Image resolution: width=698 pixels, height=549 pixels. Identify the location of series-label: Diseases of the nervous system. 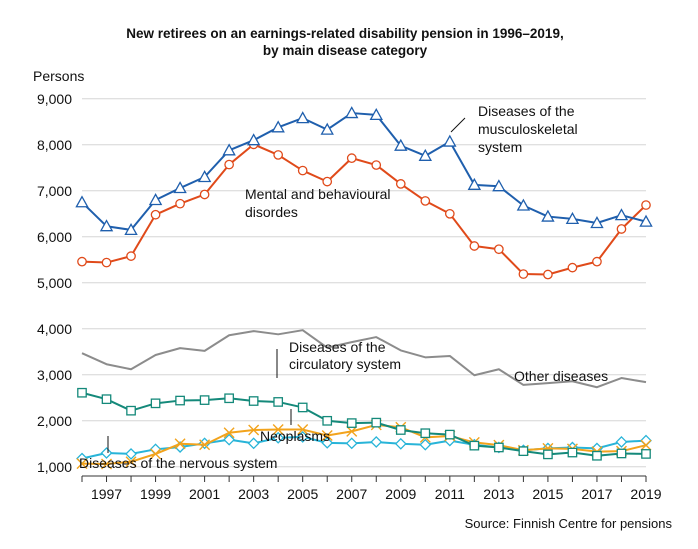
(178, 463).